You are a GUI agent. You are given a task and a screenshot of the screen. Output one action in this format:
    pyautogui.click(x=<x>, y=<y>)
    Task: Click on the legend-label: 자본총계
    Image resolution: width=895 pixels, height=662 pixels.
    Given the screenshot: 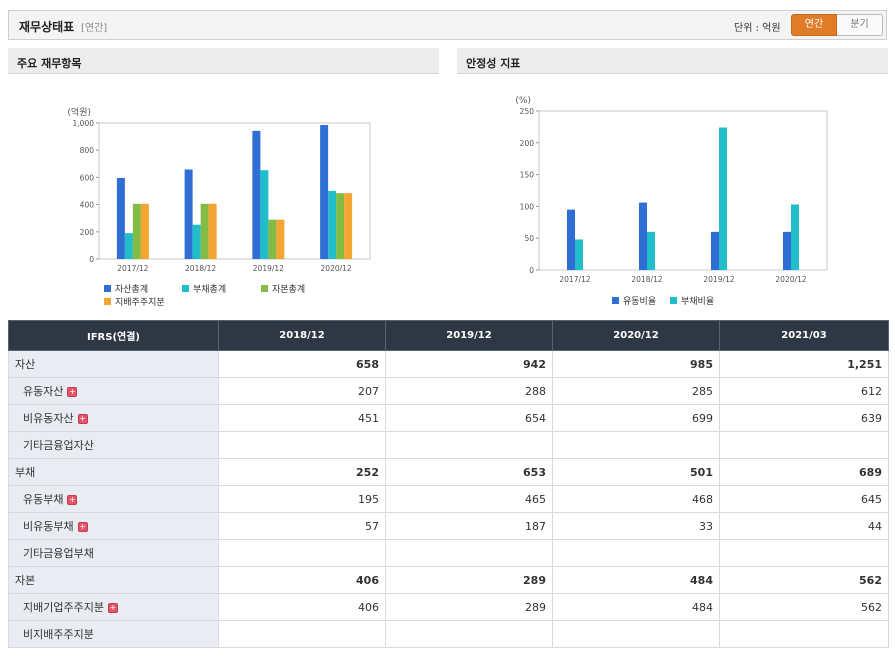 What is the action you would take?
    pyautogui.click(x=288, y=289)
    